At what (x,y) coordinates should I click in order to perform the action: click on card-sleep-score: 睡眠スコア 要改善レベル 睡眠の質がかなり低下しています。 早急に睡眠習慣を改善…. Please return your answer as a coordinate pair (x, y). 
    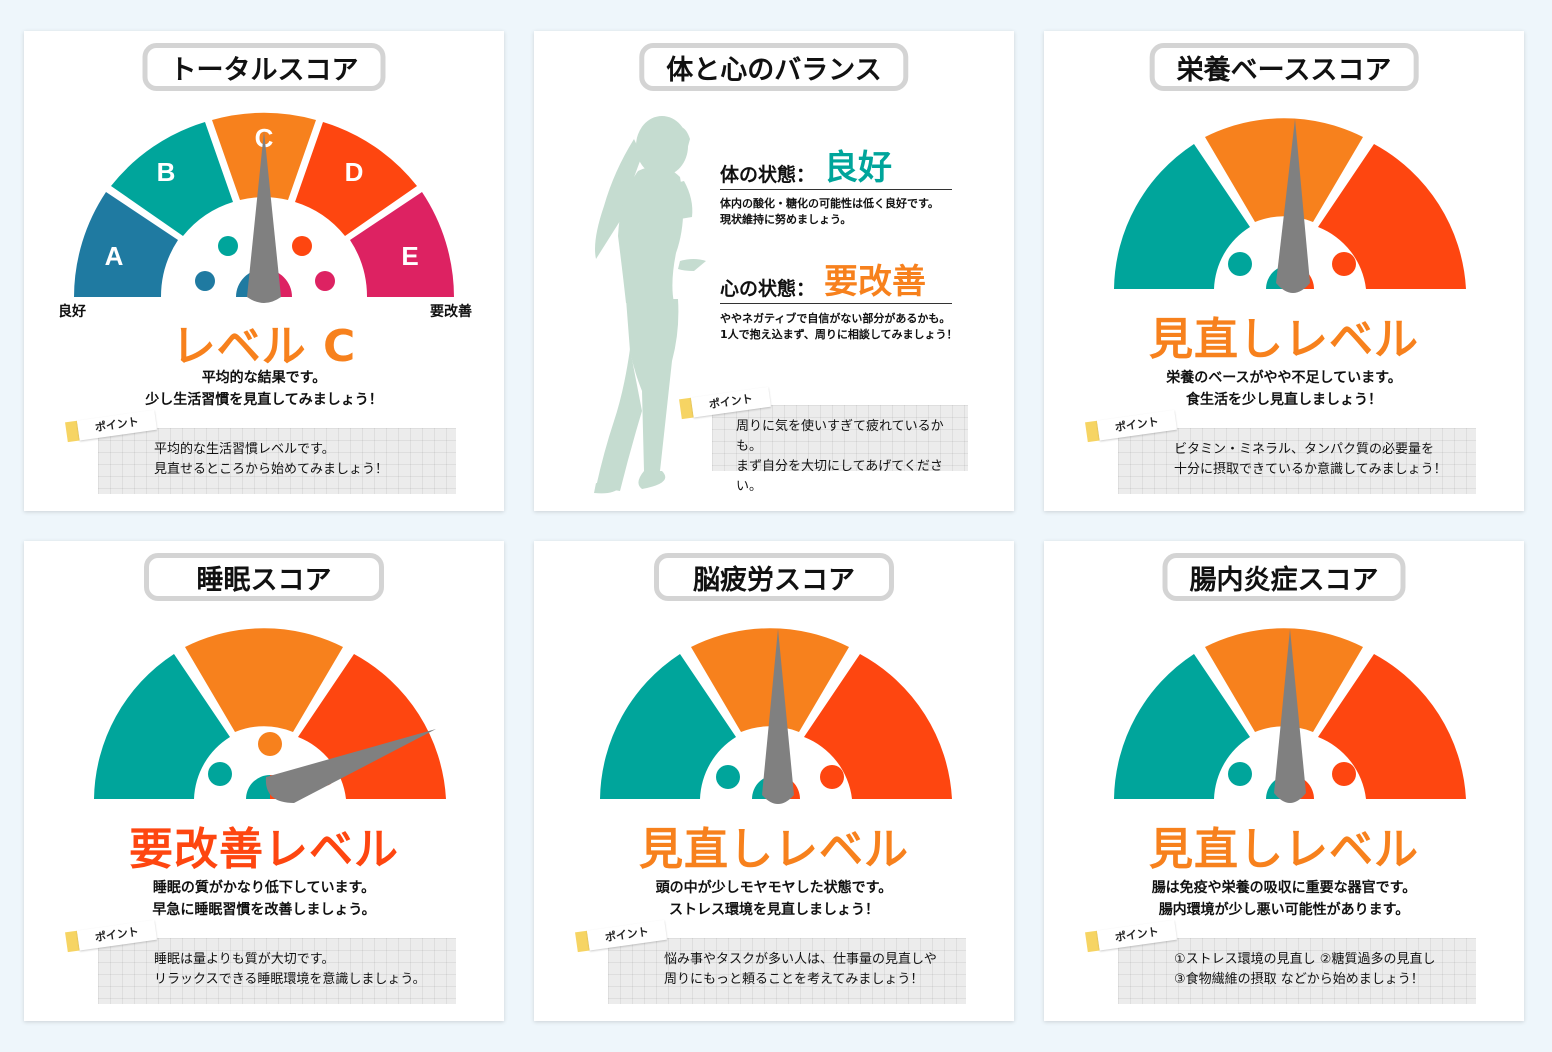
    Looking at the image, I should click on (264, 781).